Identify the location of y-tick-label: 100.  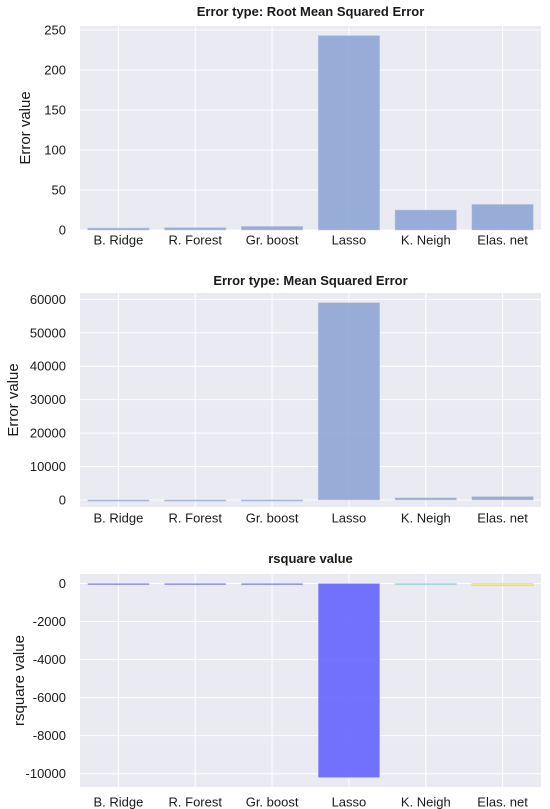
(55, 150).